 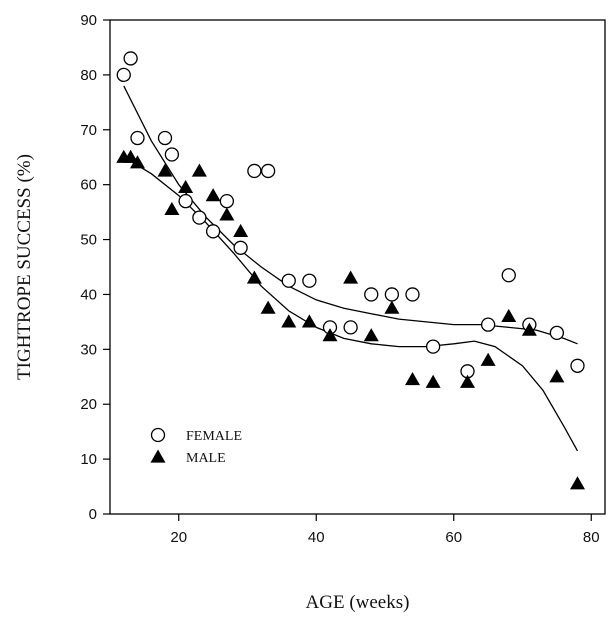 I want to click on legend: FEMALE MALE, so click(x=196, y=446).